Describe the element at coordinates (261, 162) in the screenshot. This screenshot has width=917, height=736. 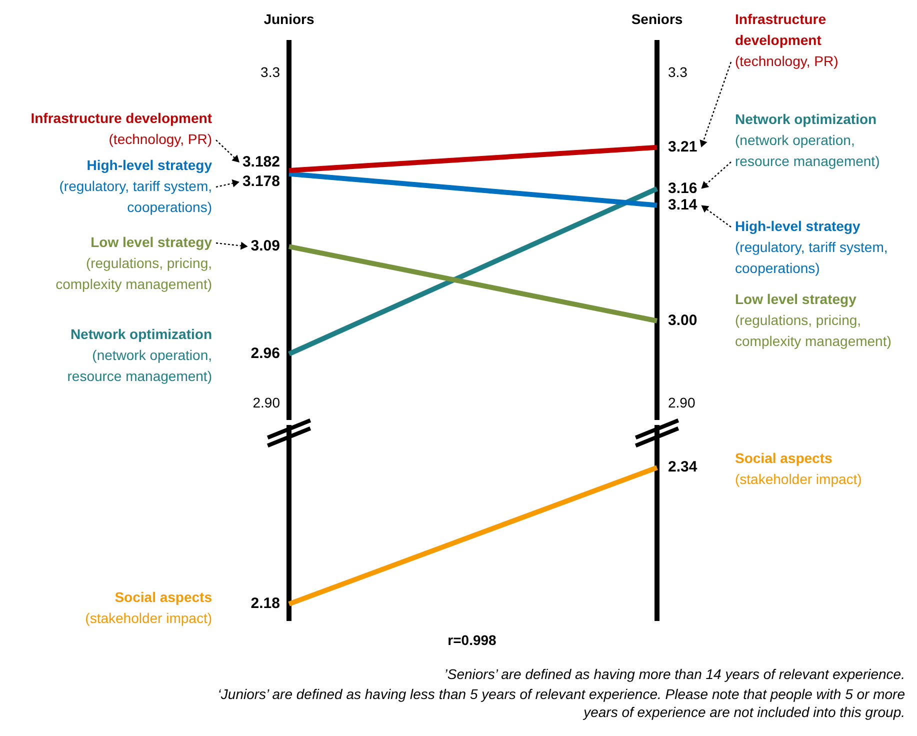
I see `data-label: 3.182` at that location.